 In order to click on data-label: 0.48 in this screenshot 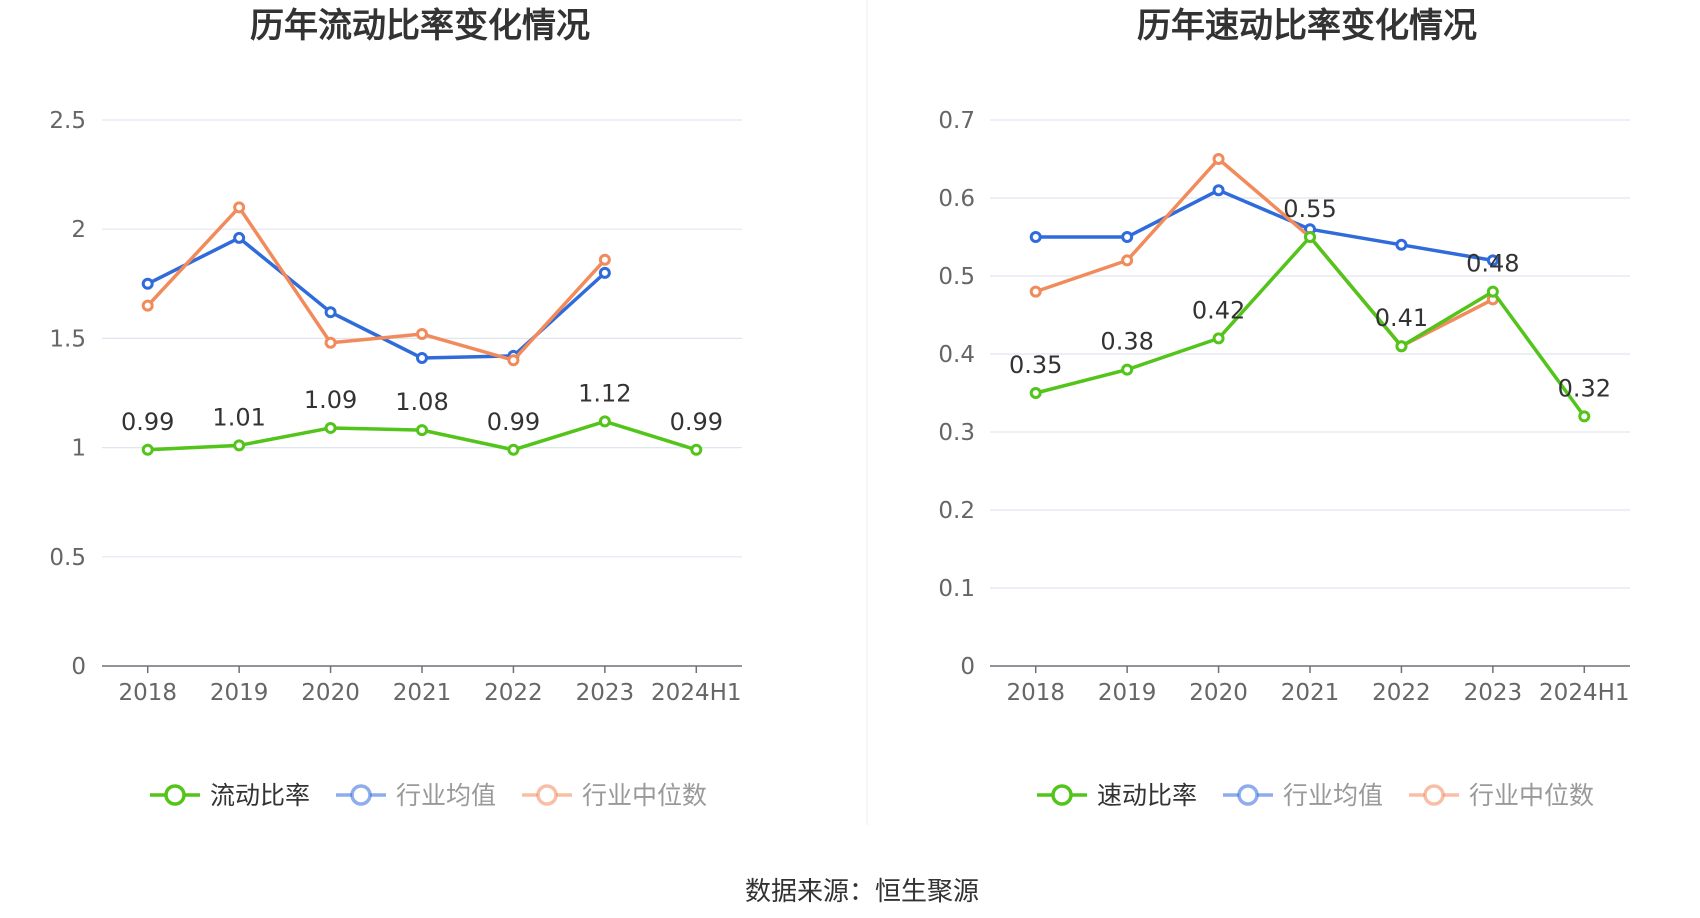, I will do `click(1492, 264)`.